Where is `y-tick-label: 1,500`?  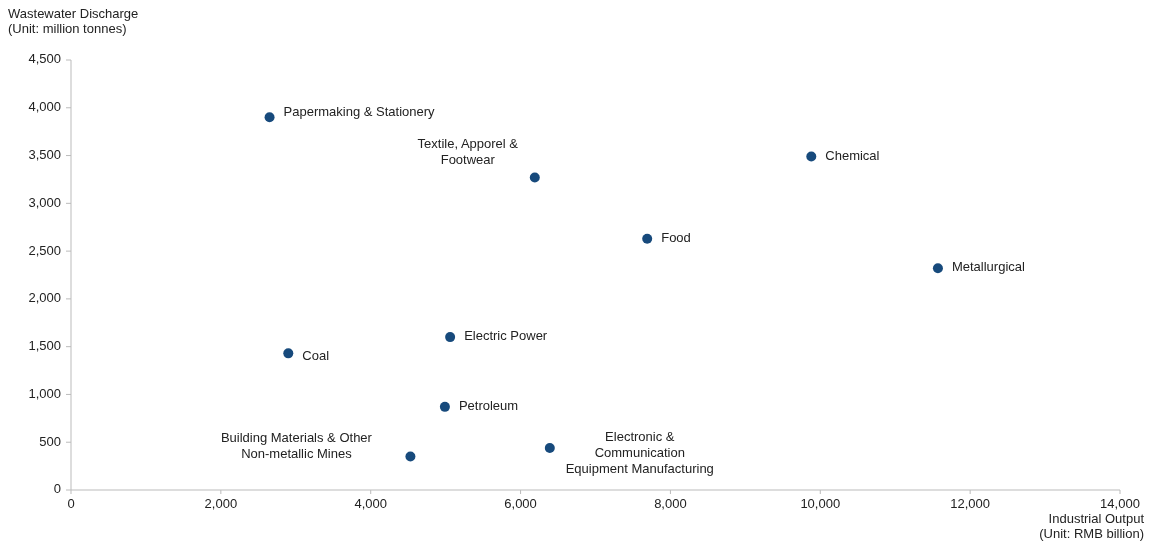 y-tick-label: 1,500 is located at coordinates (44, 346).